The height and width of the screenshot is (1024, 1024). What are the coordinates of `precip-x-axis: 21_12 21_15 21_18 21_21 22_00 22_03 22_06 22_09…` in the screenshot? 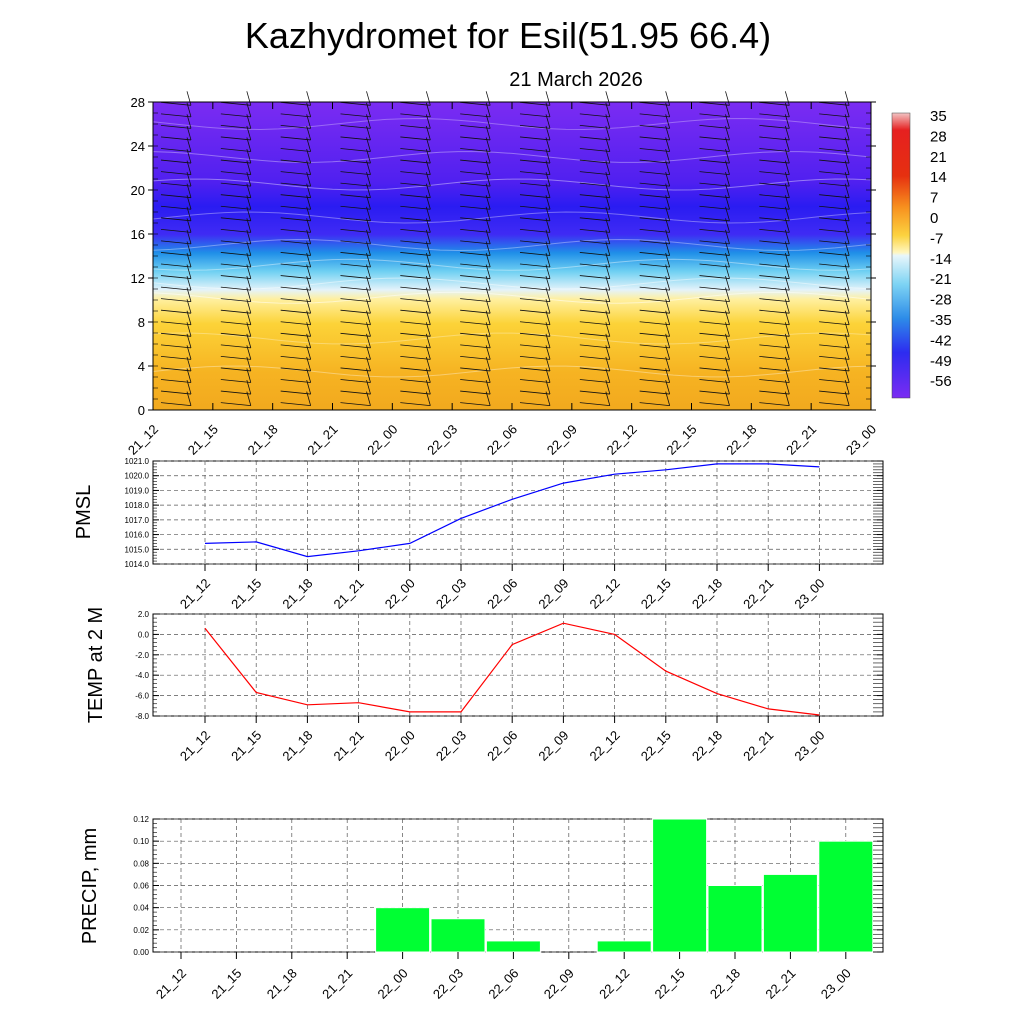 It's located at (503, 977).